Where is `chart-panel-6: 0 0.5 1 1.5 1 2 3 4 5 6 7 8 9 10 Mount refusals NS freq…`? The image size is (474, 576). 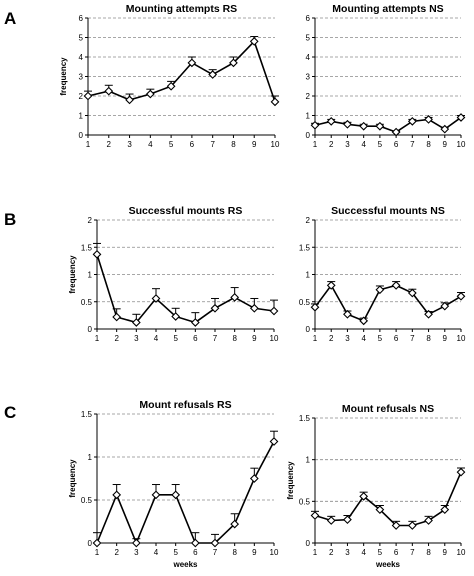
chart-panel-6: 0 0.5 1 1.5 1 2 3 4 5 6 7 8 9 10 Mount refusals NS freq… is located at coordinates (376, 486).